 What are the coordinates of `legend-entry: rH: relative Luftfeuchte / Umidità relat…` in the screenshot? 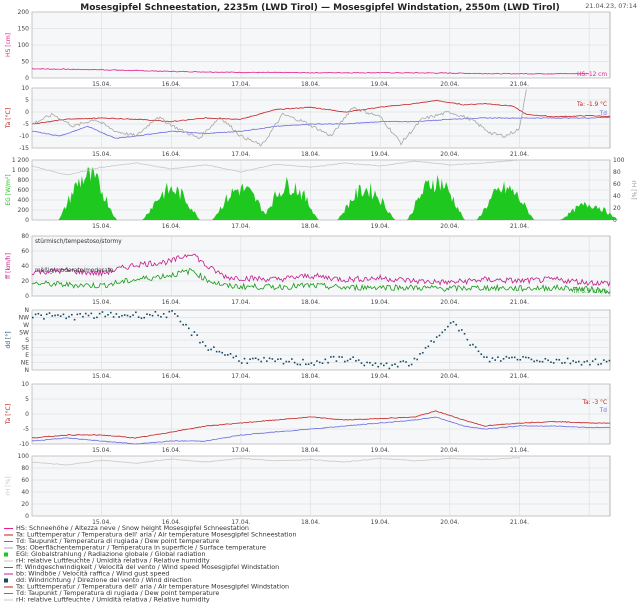 It's located at (113, 600).